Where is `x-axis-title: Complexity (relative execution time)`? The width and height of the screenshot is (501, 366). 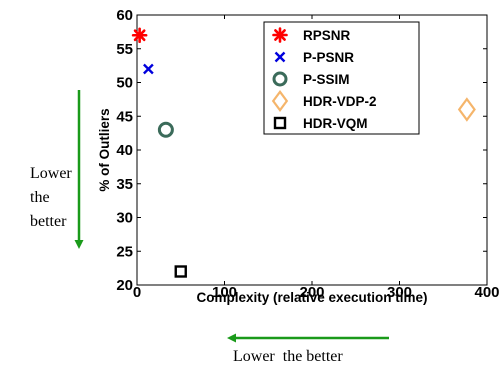
x-axis-title: Complexity (relative execution time) is located at coordinates (311, 297).